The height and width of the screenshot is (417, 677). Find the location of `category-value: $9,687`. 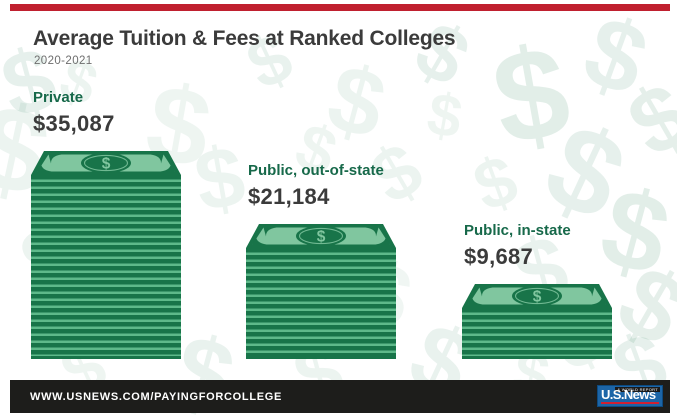

category-value: $9,687 is located at coordinates (499, 256).